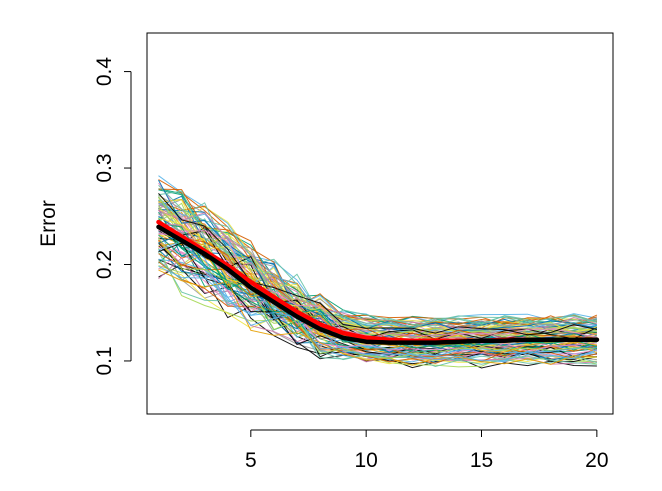  Describe the element at coordinates (48, 223) in the screenshot. I see `y-axis-title: Error` at that location.